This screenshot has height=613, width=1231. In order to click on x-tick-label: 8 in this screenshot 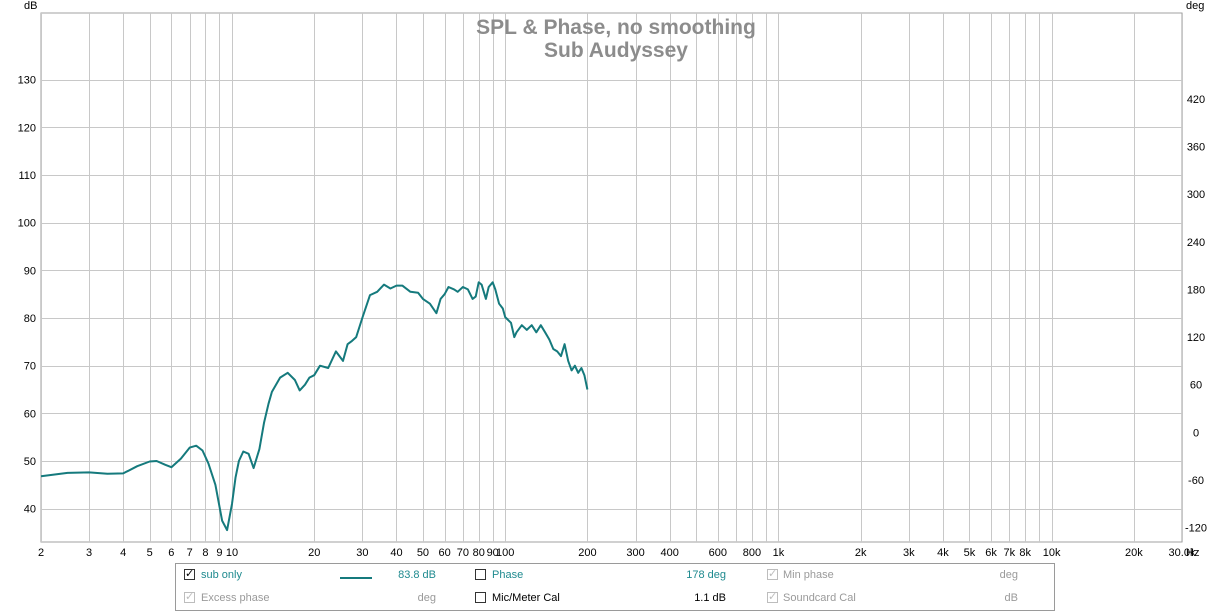, I will do `click(205, 553)`.